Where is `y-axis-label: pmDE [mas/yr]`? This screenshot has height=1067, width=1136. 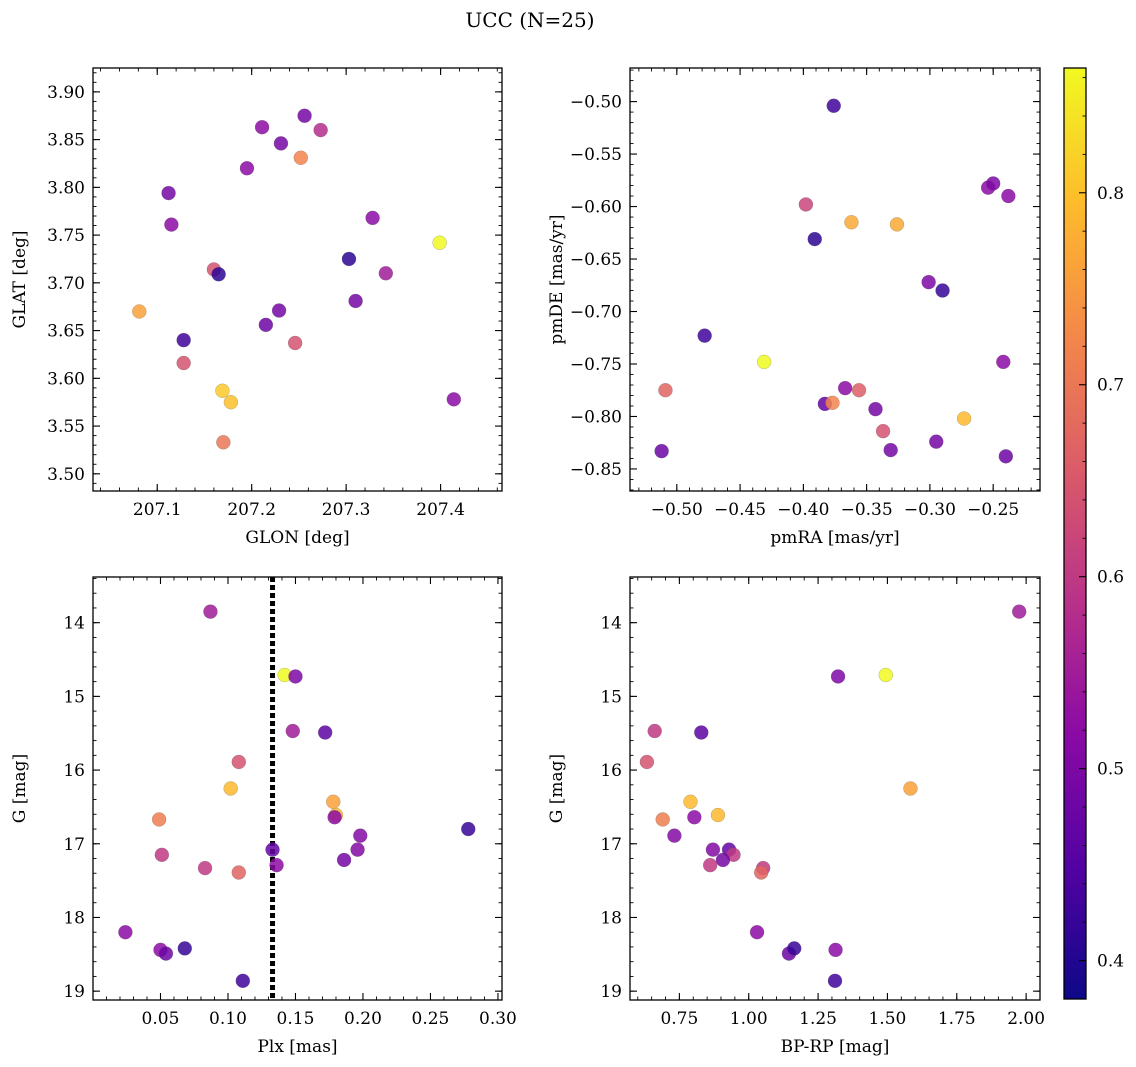
y-axis-label: pmDE [mas/yr] is located at coordinates (557, 279).